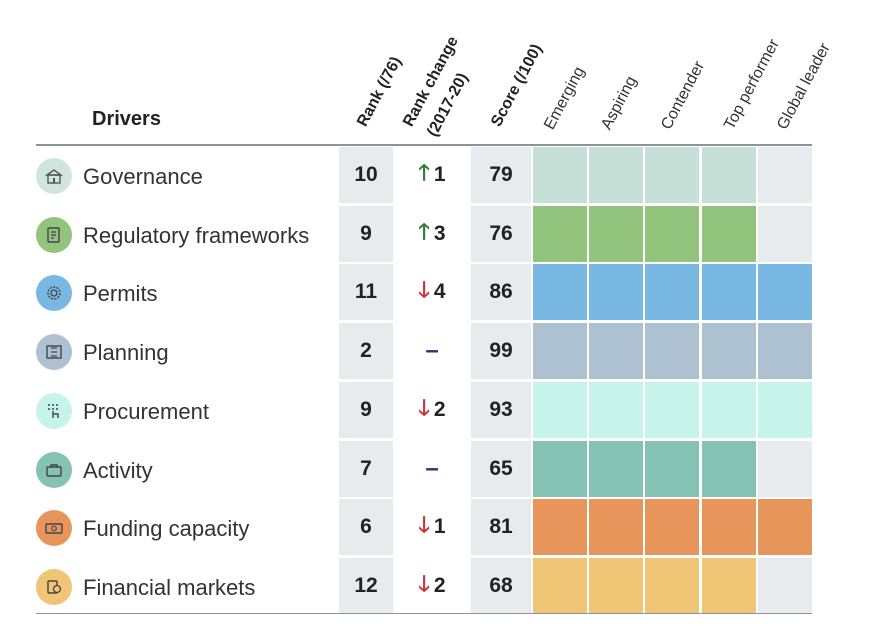 The image size is (876, 626). What do you see at coordinates (439, 292) in the screenshot?
I see `rank-change-value: 4` at bounding box center [439, 292].